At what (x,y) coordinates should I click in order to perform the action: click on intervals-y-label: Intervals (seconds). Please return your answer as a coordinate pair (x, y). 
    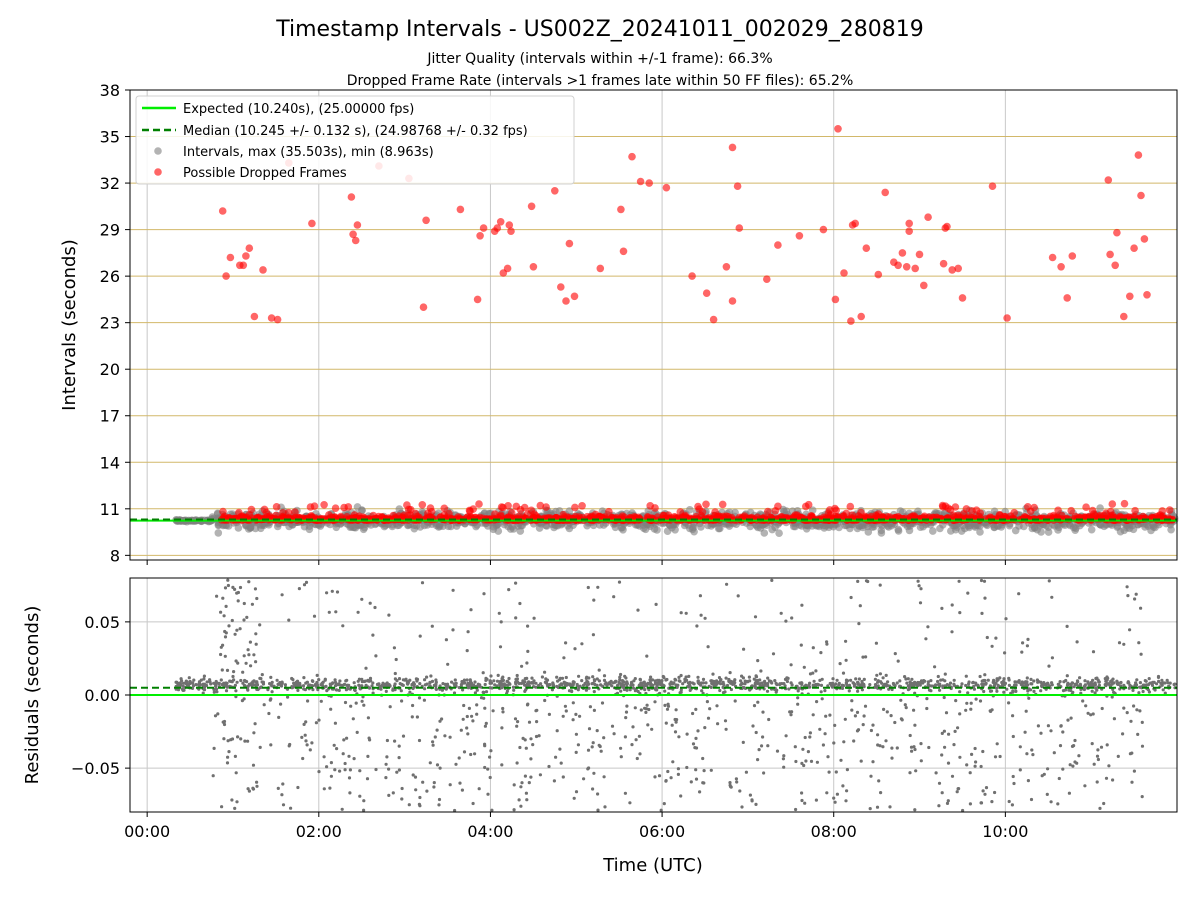
    Looking at the image, I should click on (69, 325).